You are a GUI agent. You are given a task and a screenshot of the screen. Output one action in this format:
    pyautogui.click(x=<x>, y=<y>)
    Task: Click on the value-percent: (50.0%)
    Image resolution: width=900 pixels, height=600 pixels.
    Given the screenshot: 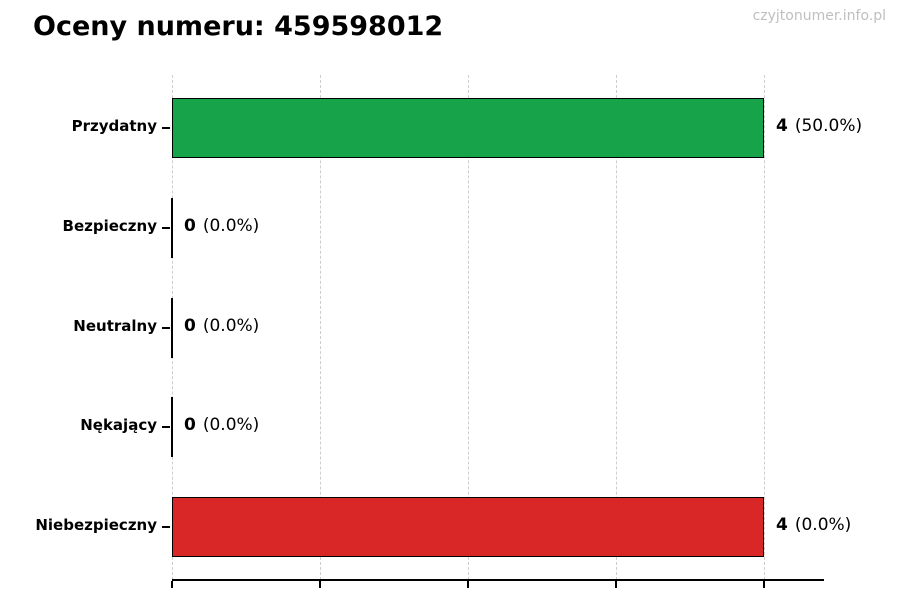 What is the action you would take?
    pyautogui.click(x=828, y=126)
    